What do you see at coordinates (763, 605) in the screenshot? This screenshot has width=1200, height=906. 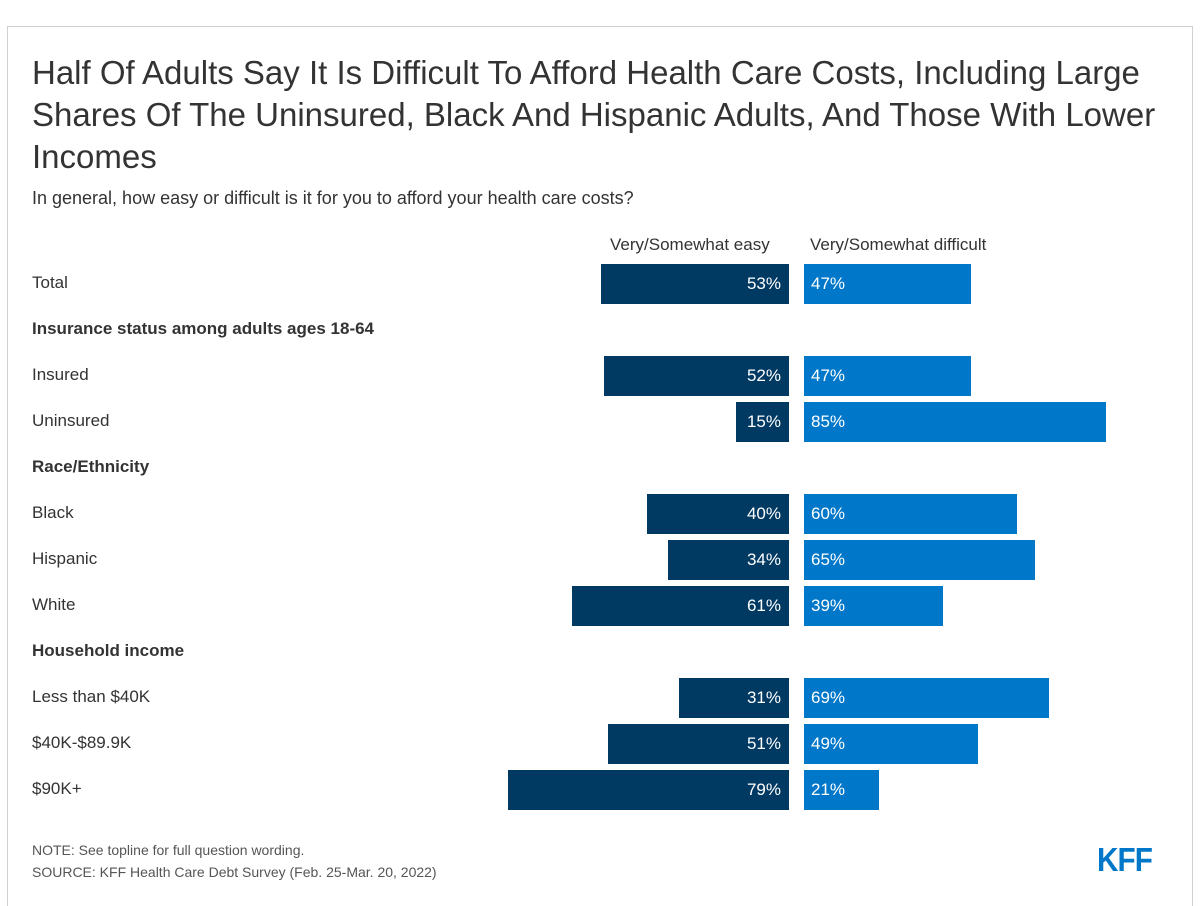 I see `bar-label-easy: 61%` at bounding box center [763, 605].